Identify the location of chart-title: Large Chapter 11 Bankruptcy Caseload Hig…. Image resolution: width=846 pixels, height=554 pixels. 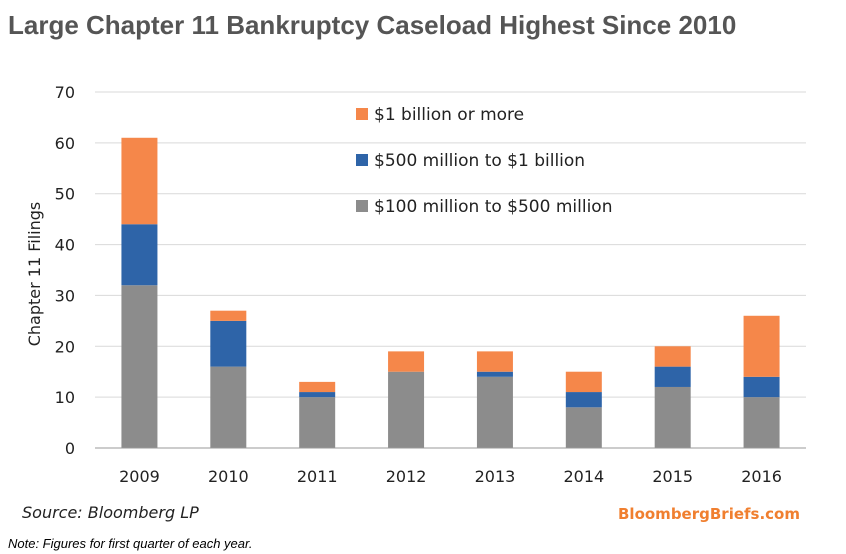
(372, 25).